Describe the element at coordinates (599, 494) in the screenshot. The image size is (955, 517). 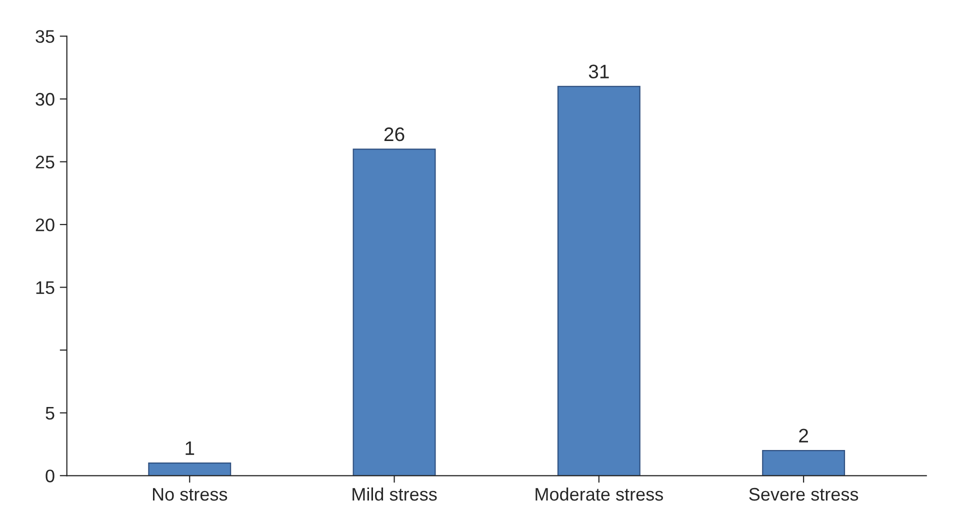
I see `x-tick-label: Moderate stress` at that location.